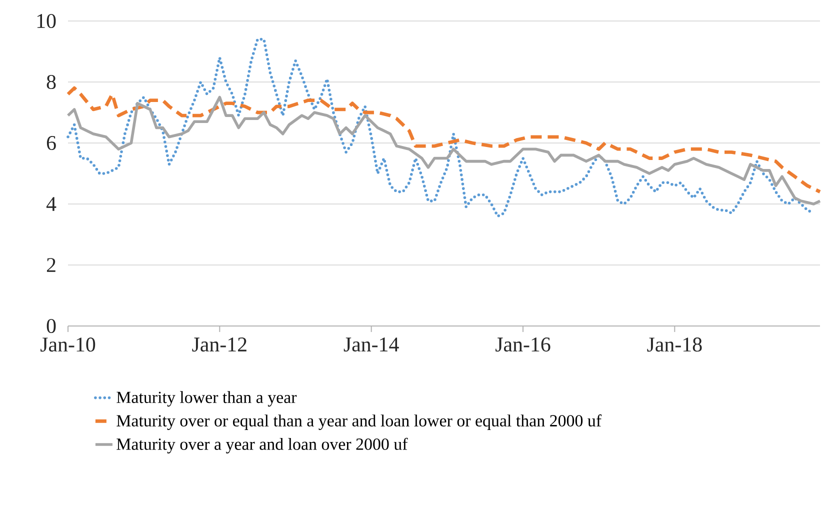 The height and width of the screenshot is (510, 835). I want to click on x-tick-label: Jan-10, so click(68, 345).